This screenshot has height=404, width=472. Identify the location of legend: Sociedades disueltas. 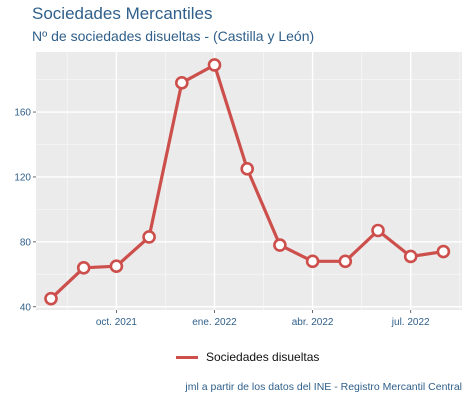
(247, 357).